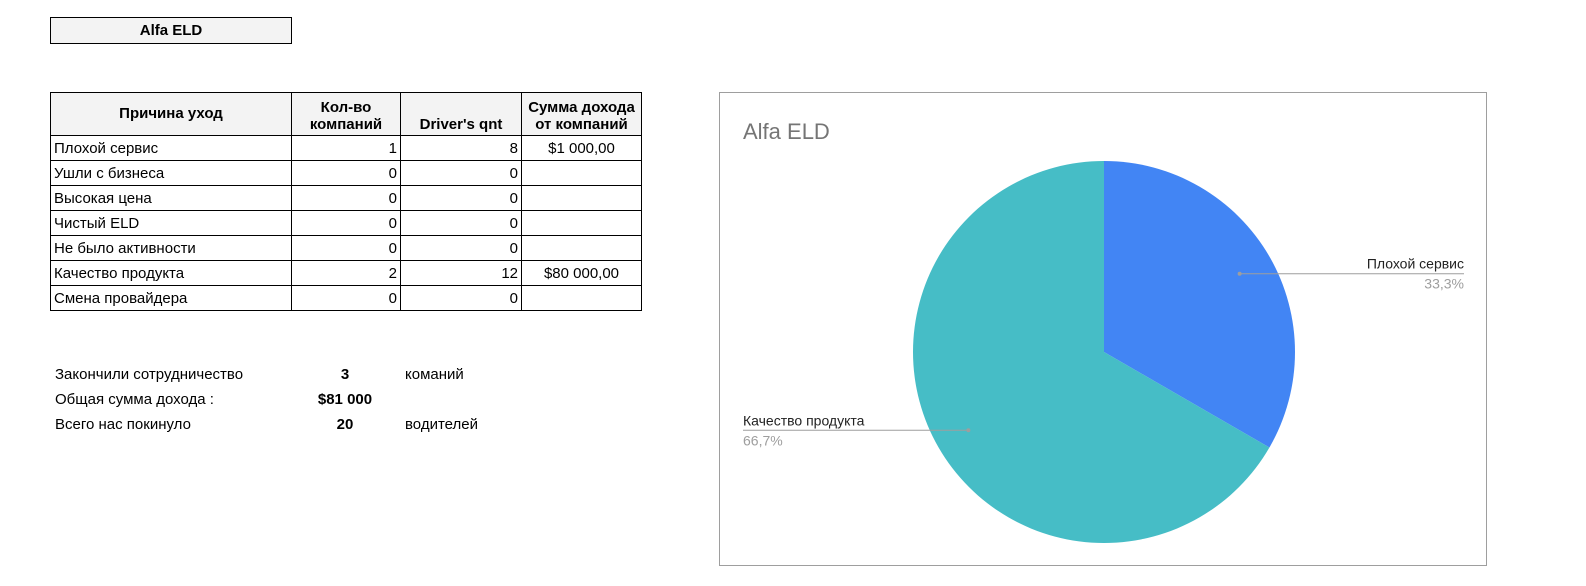 The image size is (1586, 586). I want to click on summary-unit: команий, so click(434, 374).